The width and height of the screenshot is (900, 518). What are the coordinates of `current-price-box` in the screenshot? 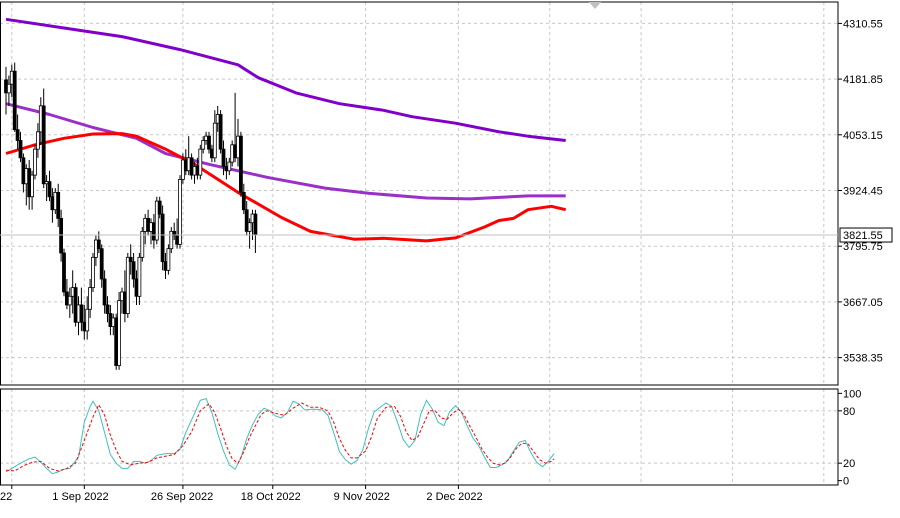 It's located at (866, 235).